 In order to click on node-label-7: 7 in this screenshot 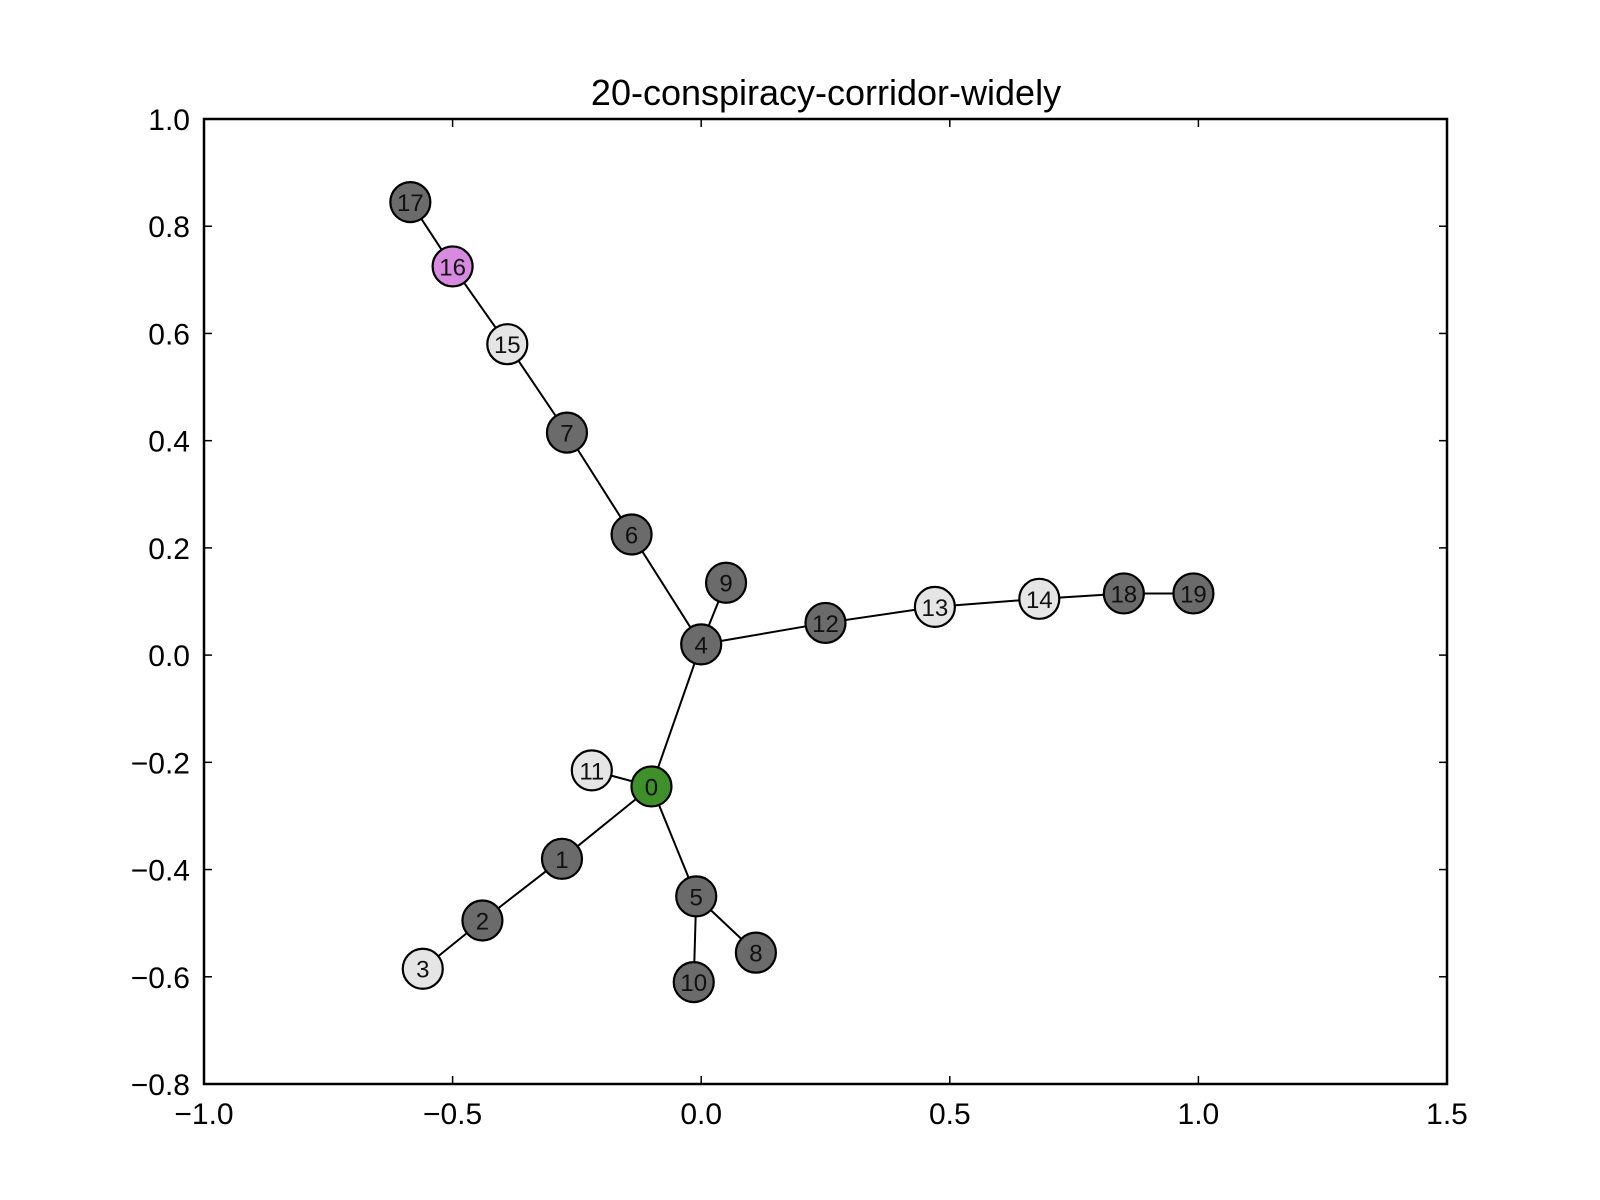, I will do `click(566, 434)`.